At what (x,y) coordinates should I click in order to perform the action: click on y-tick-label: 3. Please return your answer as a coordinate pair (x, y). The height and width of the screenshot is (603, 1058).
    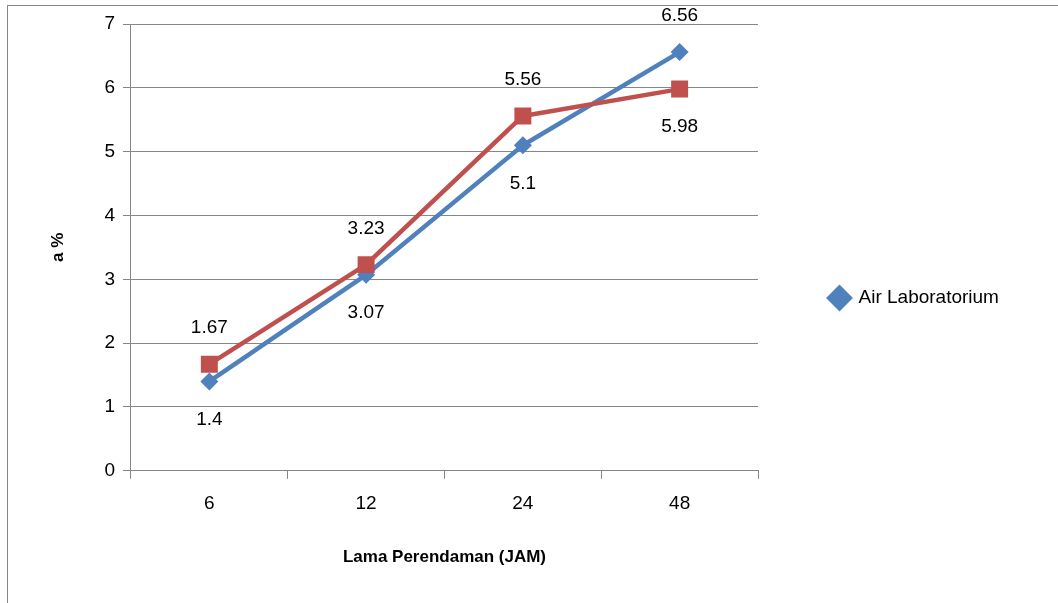
    Looking at the image, I should click on (109, 278).